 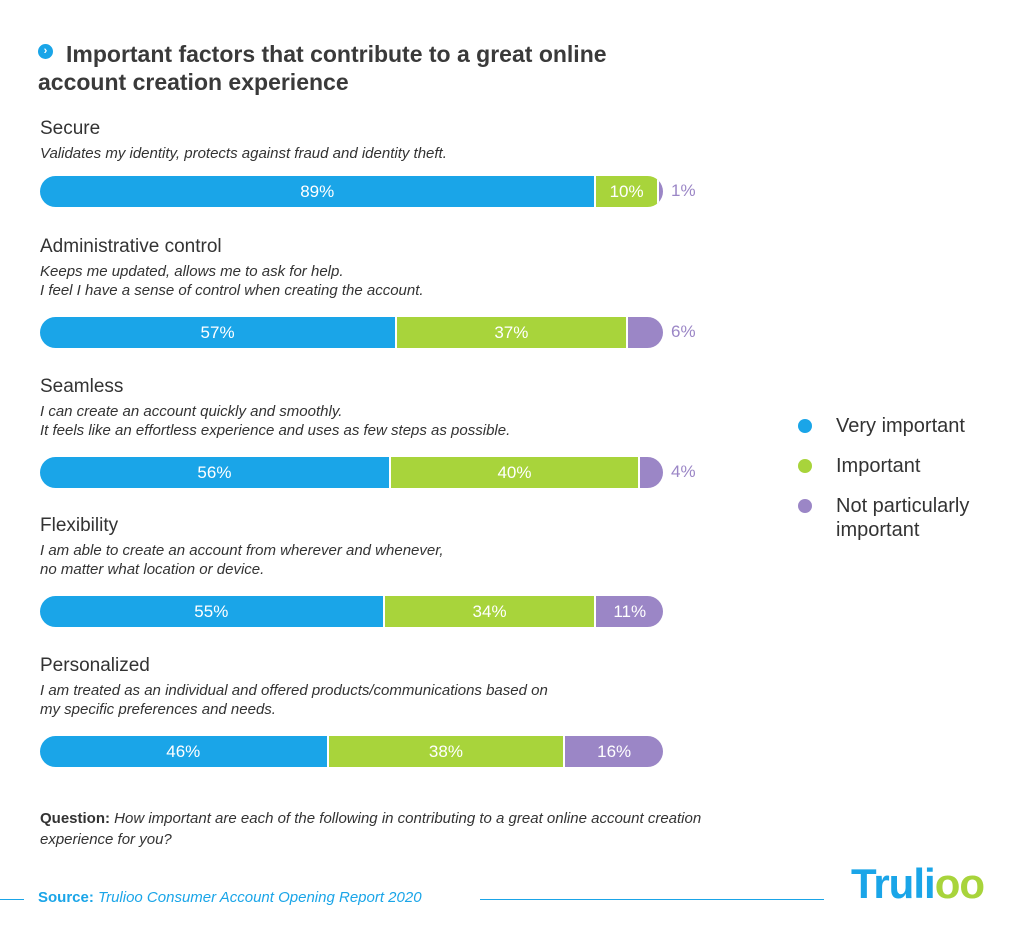 I want to click on legend-item-not-particularly-important: Not particularly important, so click(x=892, y=518).